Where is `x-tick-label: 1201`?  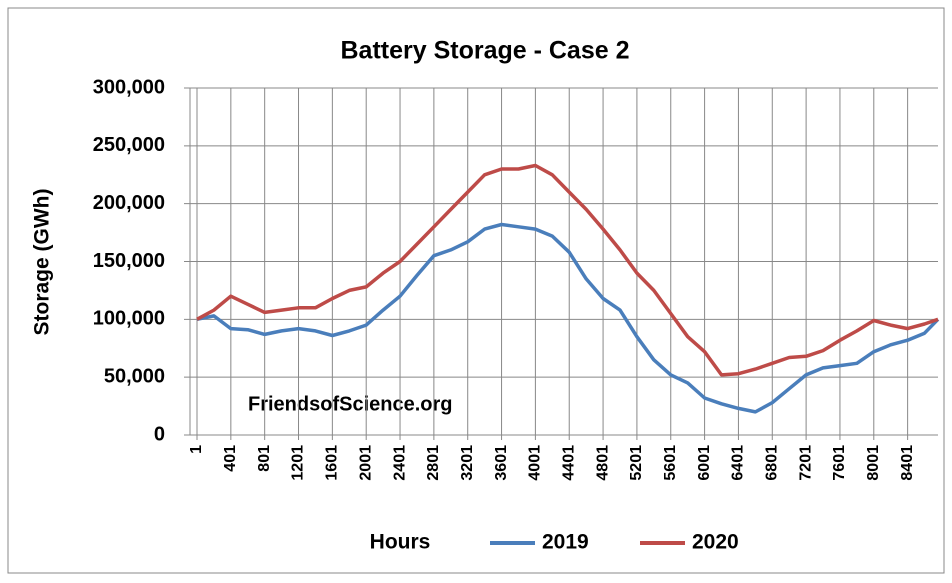
x-tick-label: 1201 is located at coordinates (298, 463).